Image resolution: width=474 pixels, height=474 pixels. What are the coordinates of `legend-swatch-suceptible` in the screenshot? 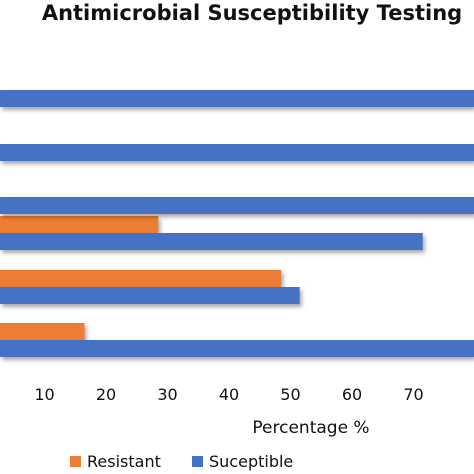 It's located at (197, 461).